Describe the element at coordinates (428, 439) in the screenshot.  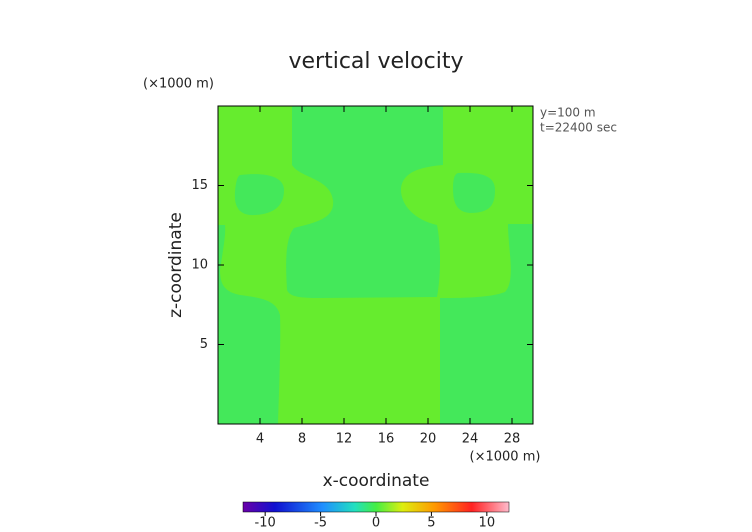
I see `x-tick-label: 20` at that location.